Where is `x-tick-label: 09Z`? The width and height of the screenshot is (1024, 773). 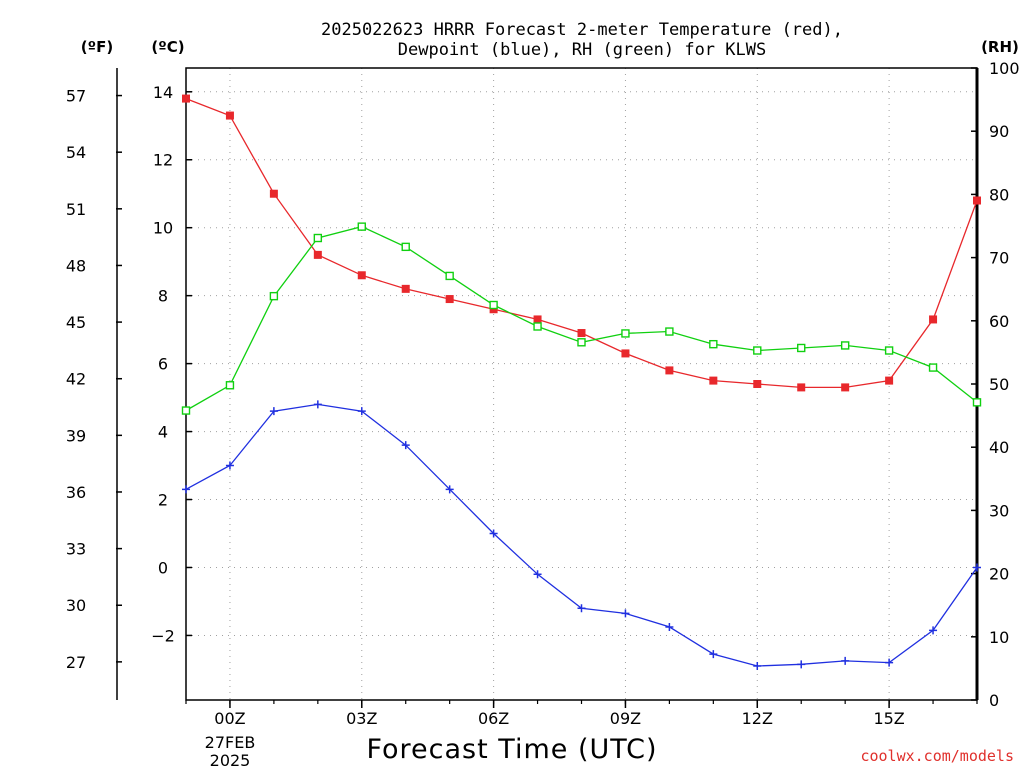 x-tick-label: 09Z is located at coordinates (625, 718).